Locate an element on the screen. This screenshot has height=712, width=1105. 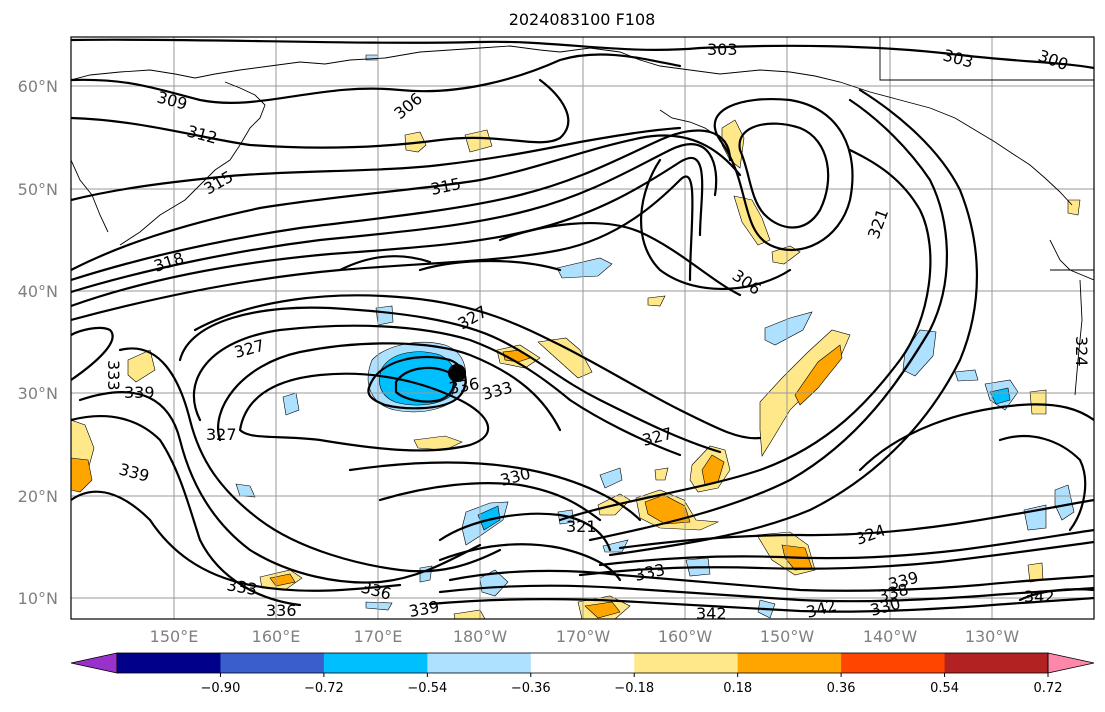
colorbar-tick-label: 0.18 is located at coordinates (737, 688).